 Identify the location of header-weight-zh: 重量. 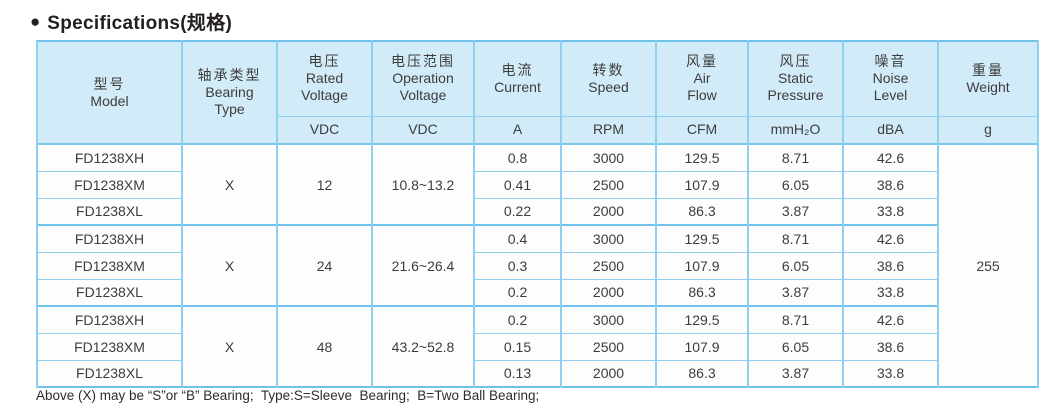
(988, 69).